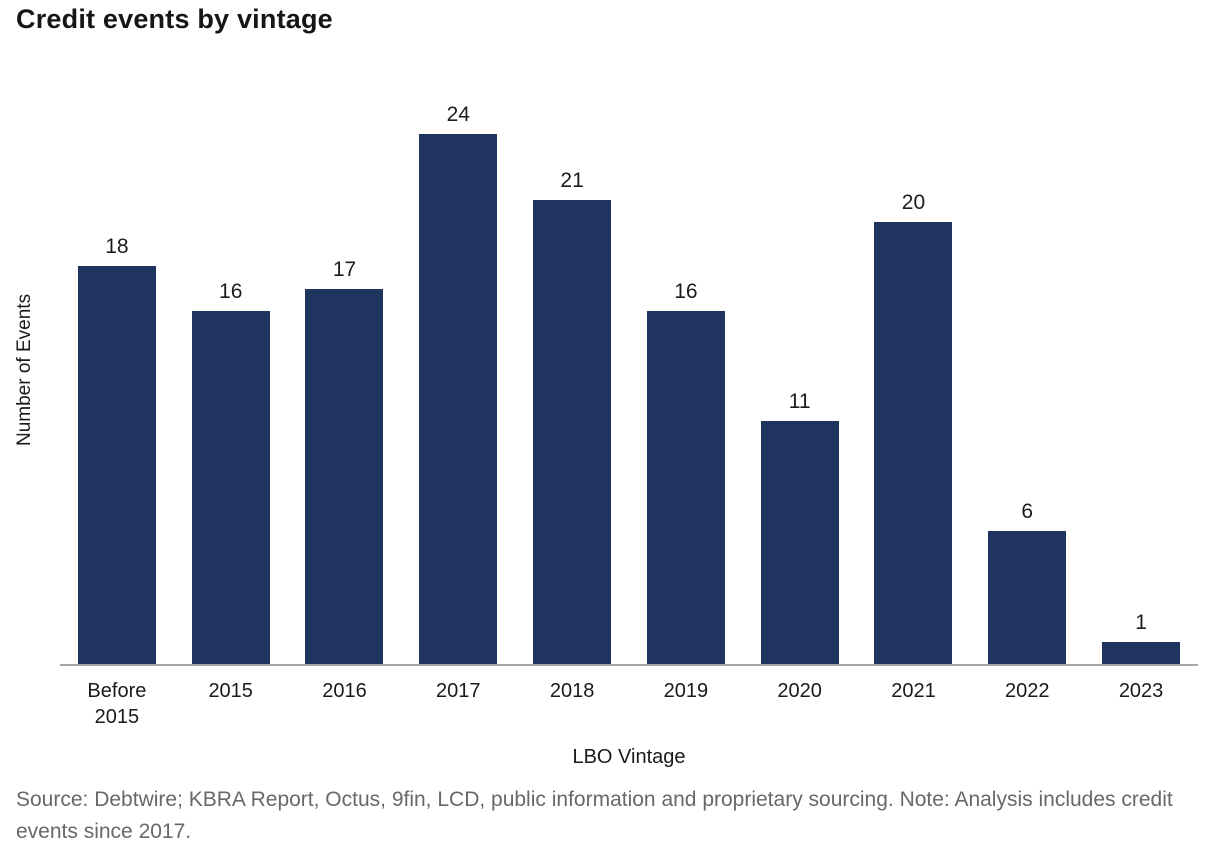 The image size is (1212, 852). Describe the element at coordinates (1027, 691) in the screenshot. I see `x-tick-label: 2022` at that location.